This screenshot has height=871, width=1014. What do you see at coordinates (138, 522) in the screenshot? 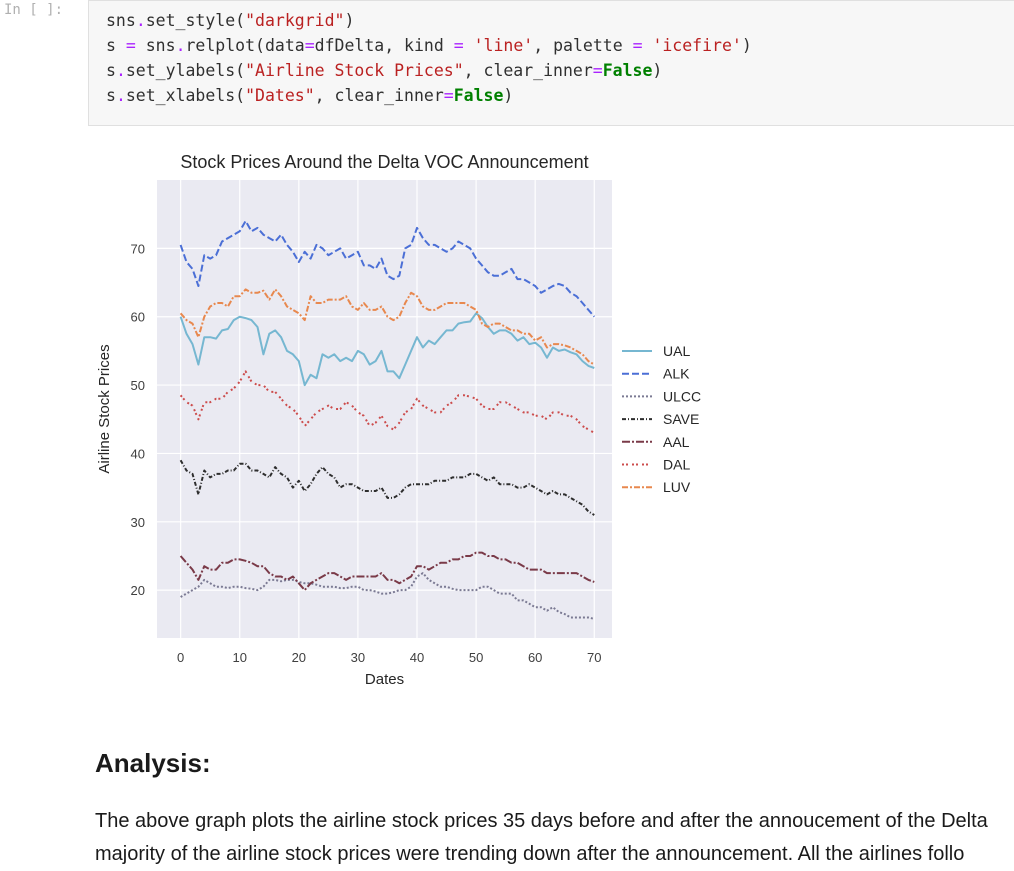
I see `y-tick-label: 30` at bounding box center [138, 522].